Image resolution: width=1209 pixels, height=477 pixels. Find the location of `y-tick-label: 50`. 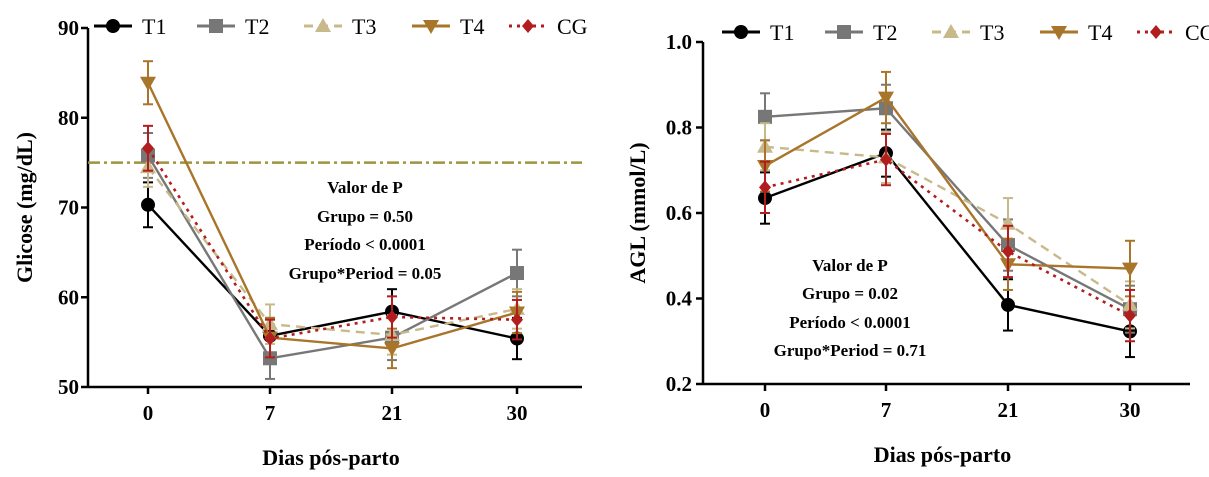

y-tick-label: 50 is located at coordinates (68, 387).